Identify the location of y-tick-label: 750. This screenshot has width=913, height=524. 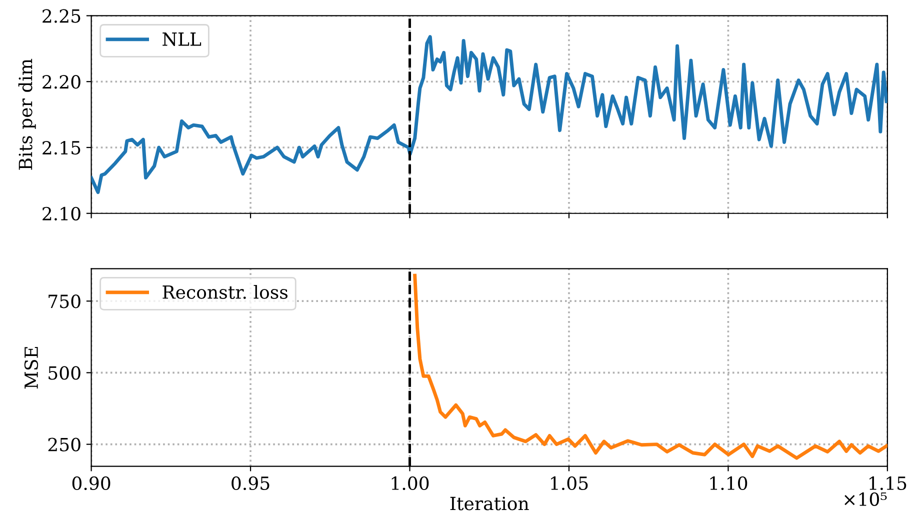
(64, 301).